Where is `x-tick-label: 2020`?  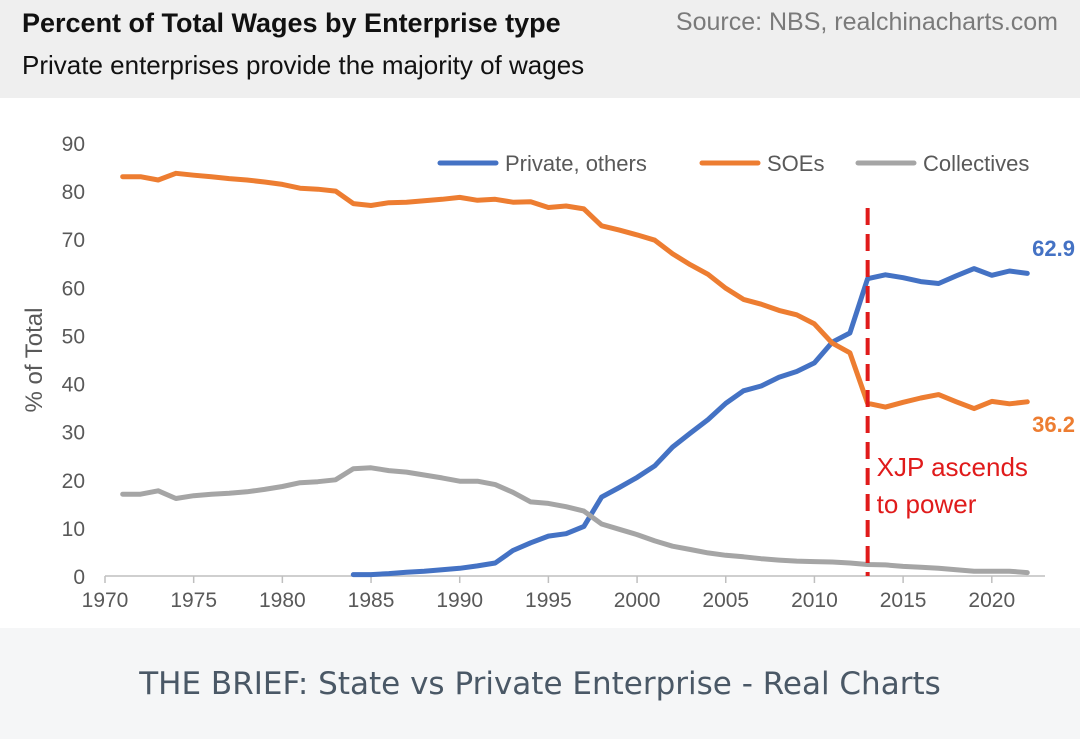
x-tick-label: 2020 is located at coordinates (991, 600).